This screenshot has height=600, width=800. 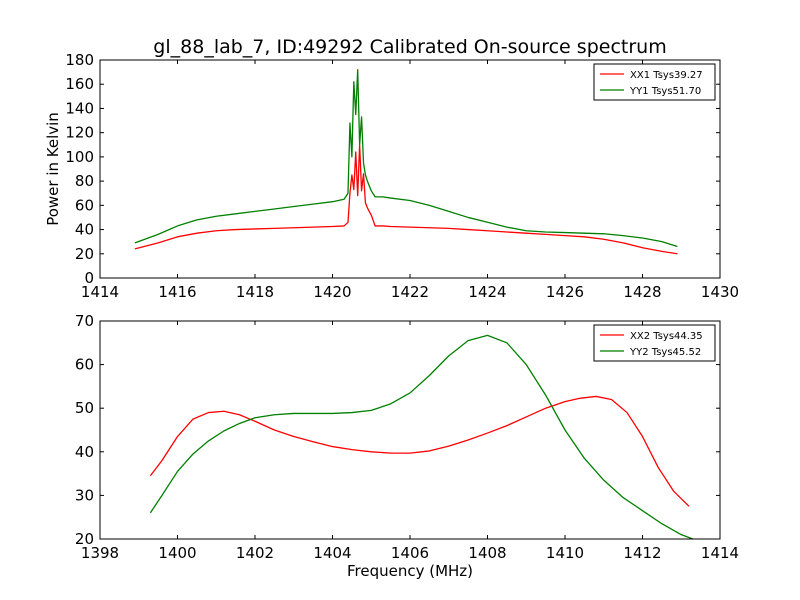 I want to click on x-tick-label: 1410, so click(x=565, y=553).